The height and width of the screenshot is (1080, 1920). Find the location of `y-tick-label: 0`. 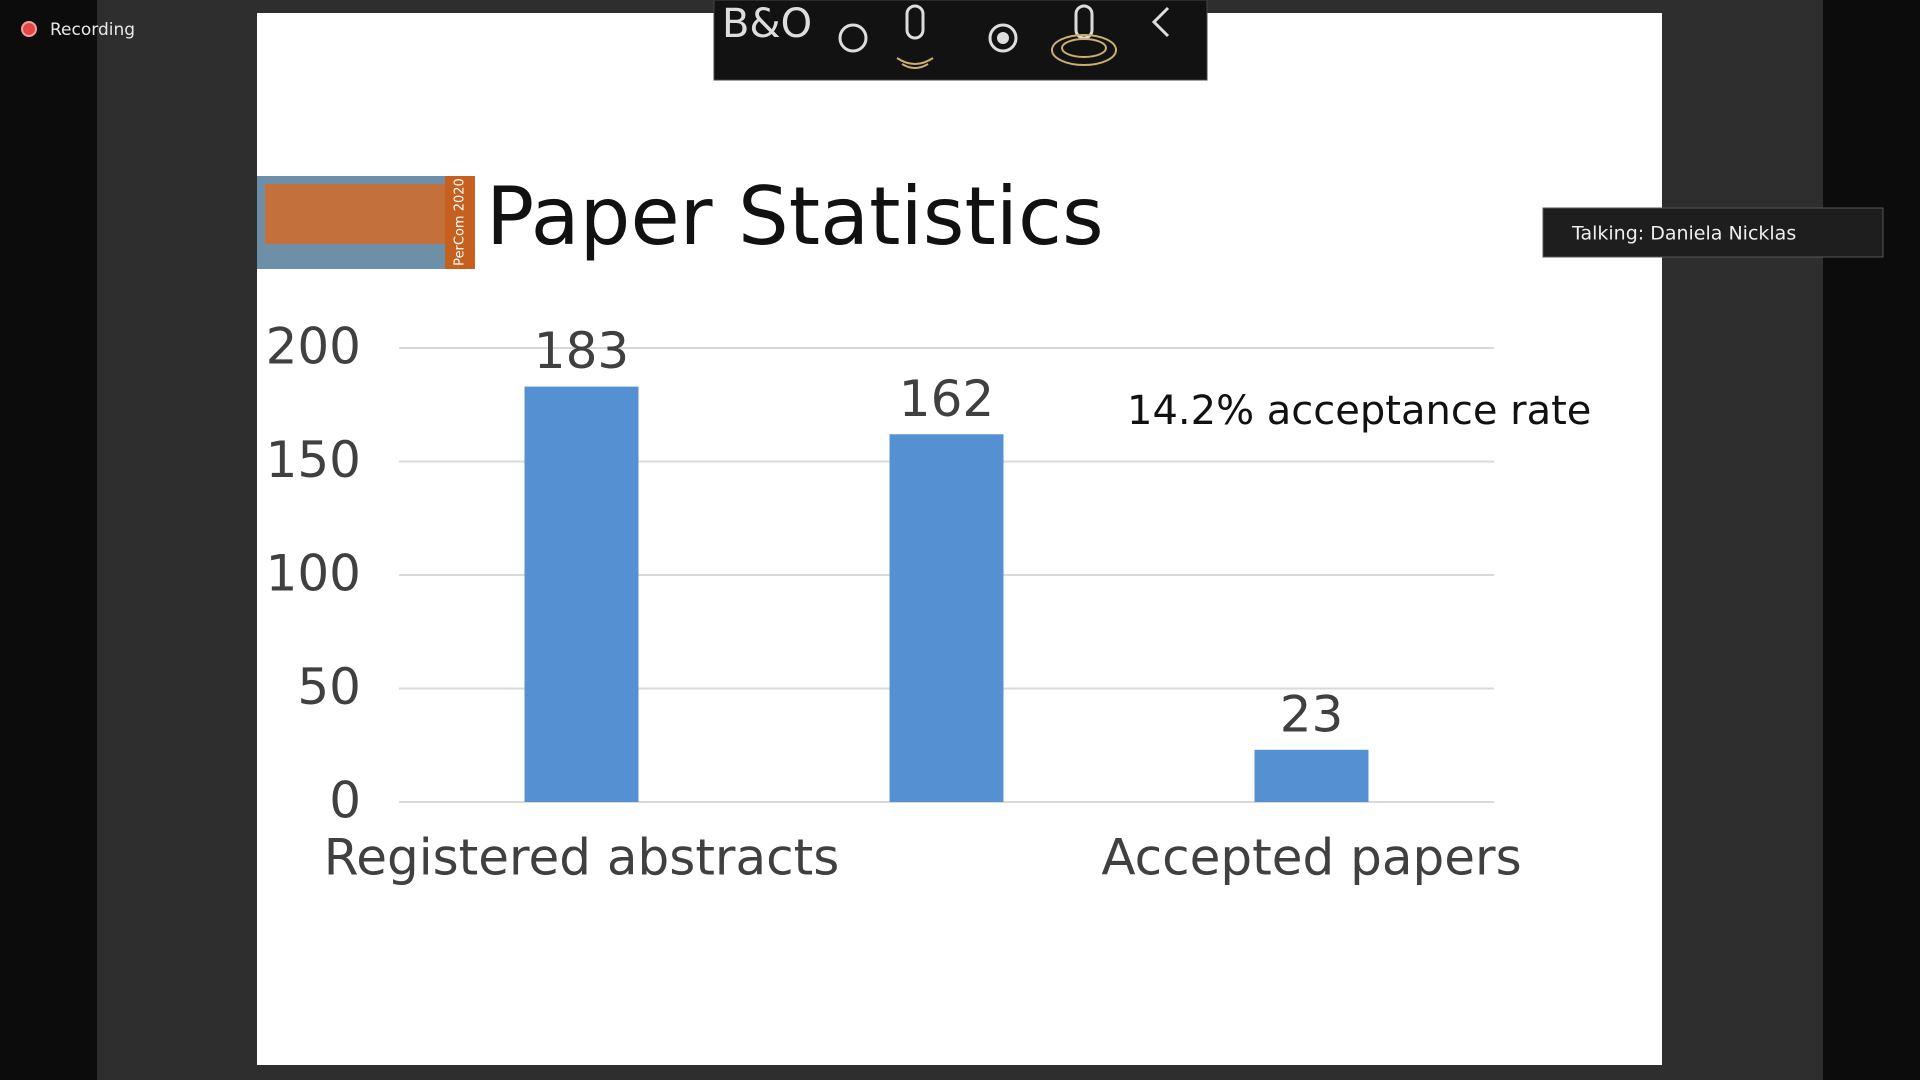

y-tick-label: 0 is located at coordinates (345, 801).